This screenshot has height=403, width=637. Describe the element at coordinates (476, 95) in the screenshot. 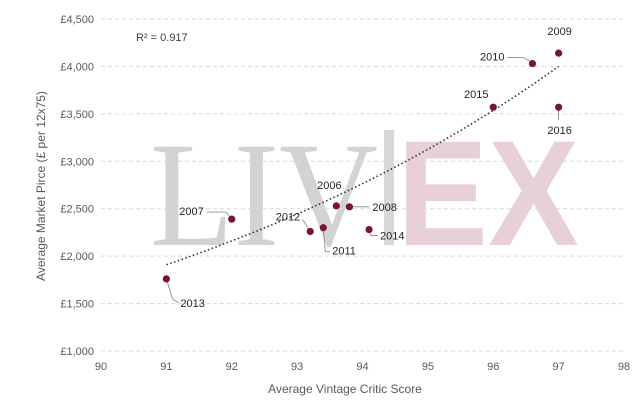

I see `point-label: 2015` at that location.